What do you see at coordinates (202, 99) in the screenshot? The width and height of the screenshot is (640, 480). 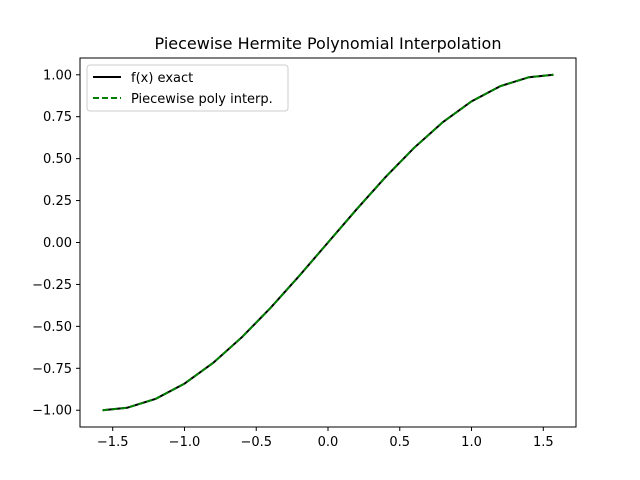 I see `legend-label-interp: Piecewise poly interp.` at bounding box center [202, 99].